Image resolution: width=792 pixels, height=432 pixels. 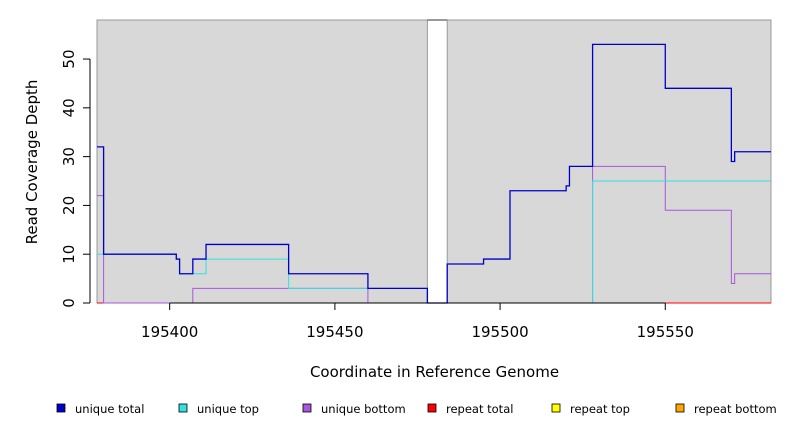 What do you see at coordinates (228, 409) in the screenshot?
I see `legend-label: unique top` at bounding box center [228, 409].